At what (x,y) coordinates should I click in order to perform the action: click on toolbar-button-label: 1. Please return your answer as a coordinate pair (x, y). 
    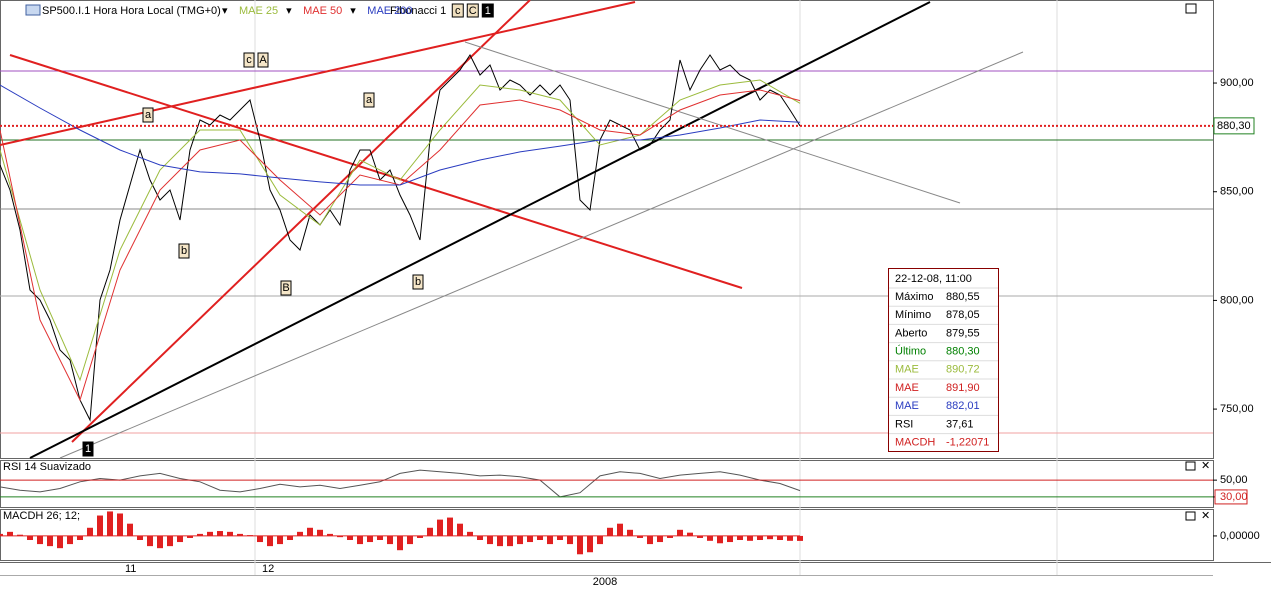
    Looking at the image, I should click on (488, 11).